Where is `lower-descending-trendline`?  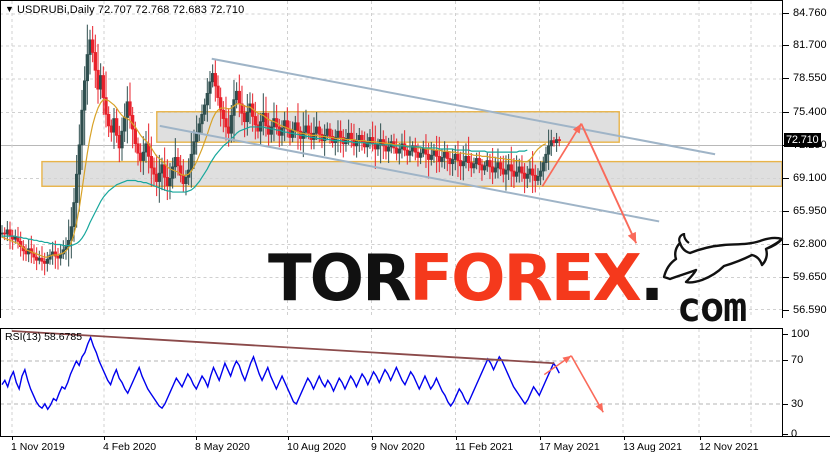
lower-descending-trendline is located at coordinates (409, 173).